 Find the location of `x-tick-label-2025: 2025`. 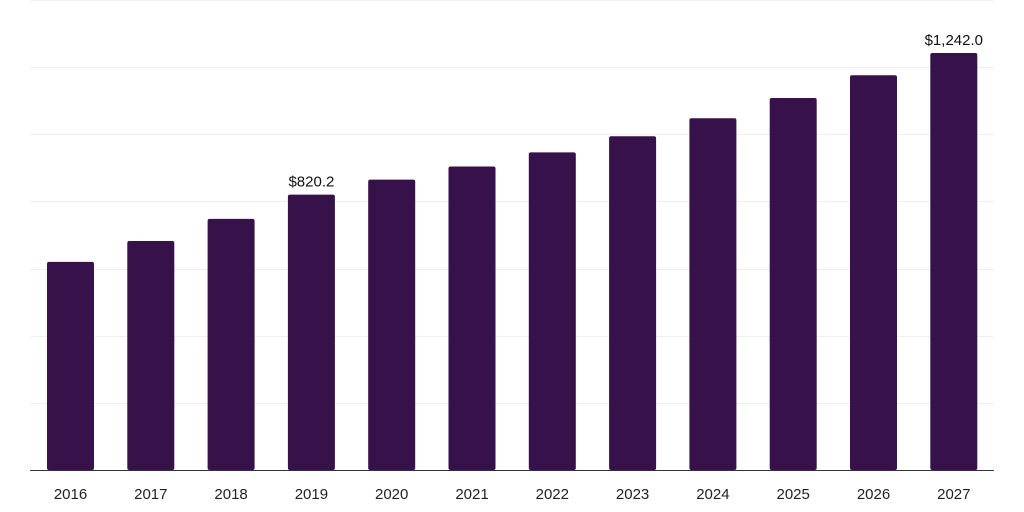

x-tick-label-2025: 2025 is located at coordinates (793, 494).